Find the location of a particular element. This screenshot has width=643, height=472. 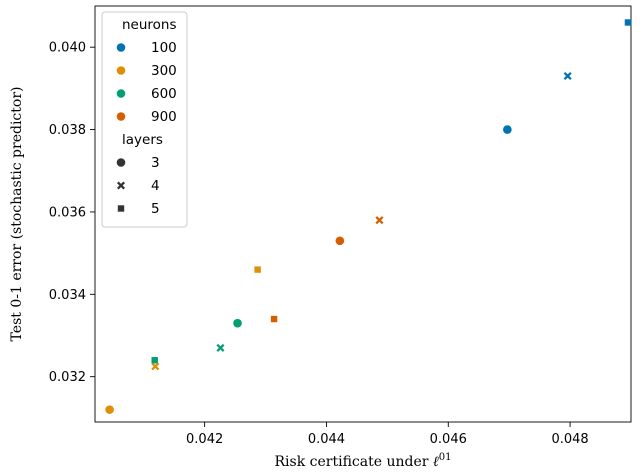

legend-label: 3 is located at coordinates (155, 163).